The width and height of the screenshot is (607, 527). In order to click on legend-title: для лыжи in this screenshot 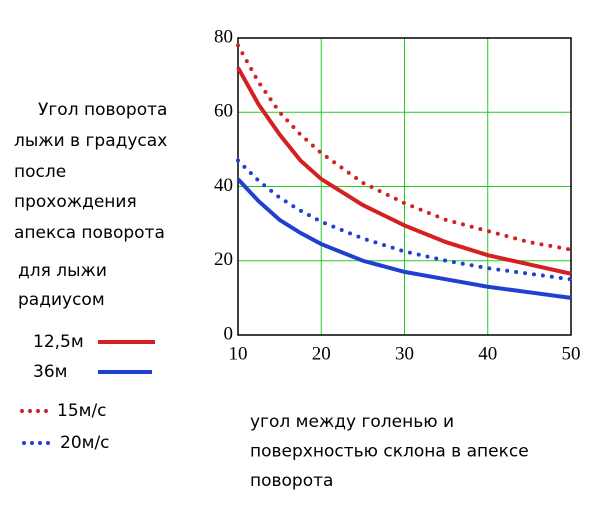, I will do `click(62, 271)`.